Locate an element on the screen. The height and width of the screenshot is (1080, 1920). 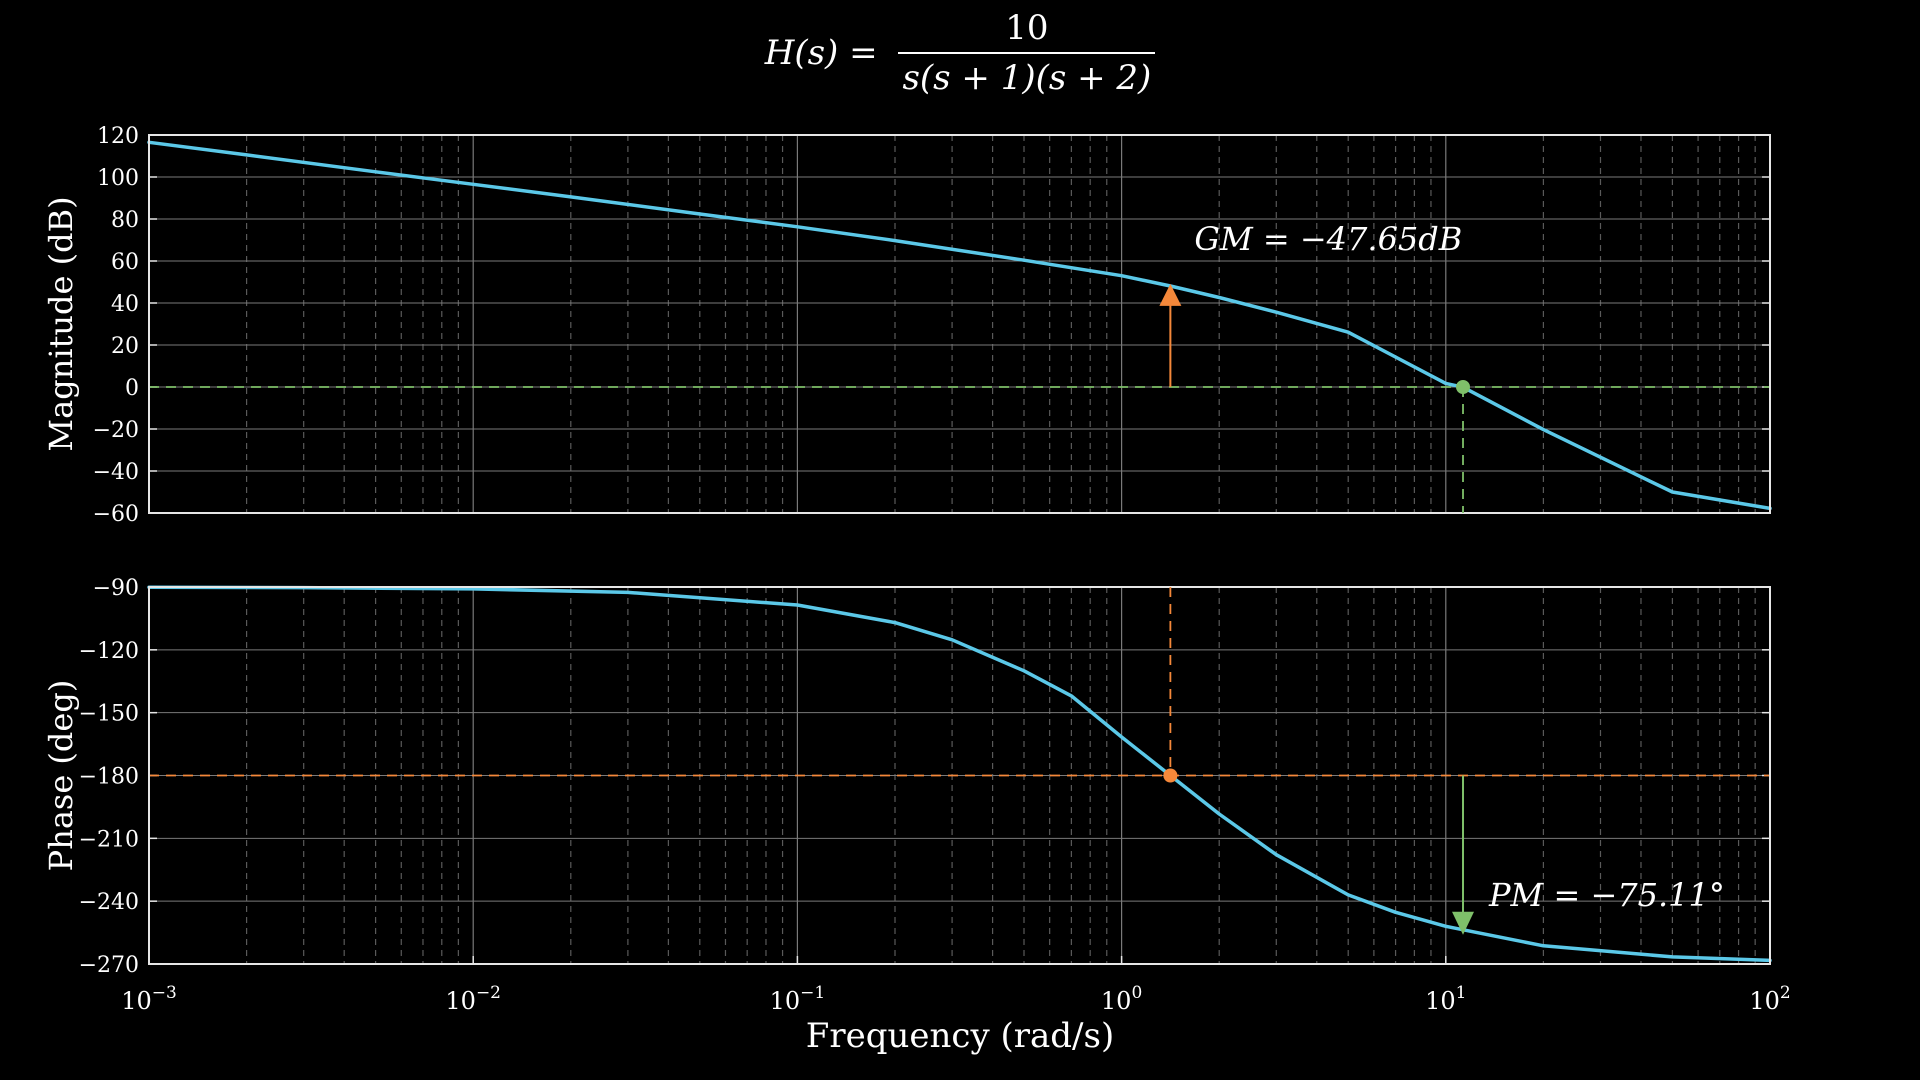
gain-crossover-marker is located at coordinates (1463, 387).